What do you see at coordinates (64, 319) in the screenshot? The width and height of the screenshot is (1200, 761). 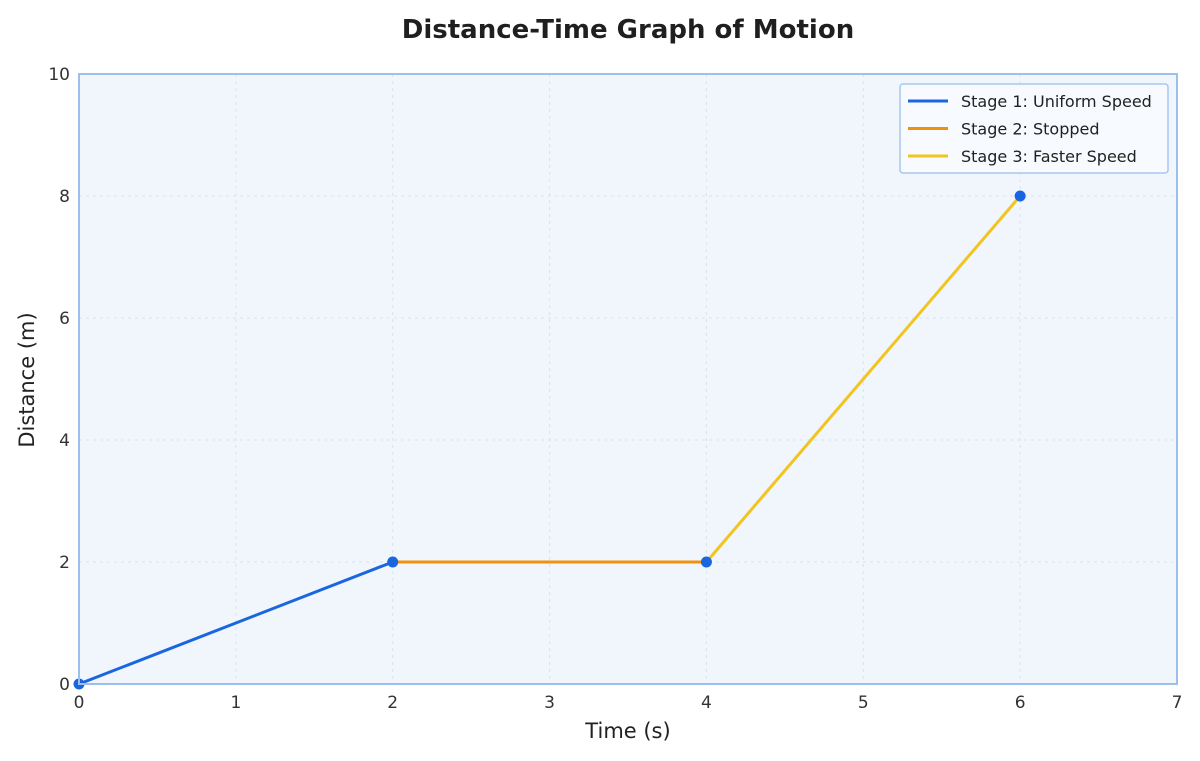 I see `y-tick-label: 6` at bounding box center [64, 319].